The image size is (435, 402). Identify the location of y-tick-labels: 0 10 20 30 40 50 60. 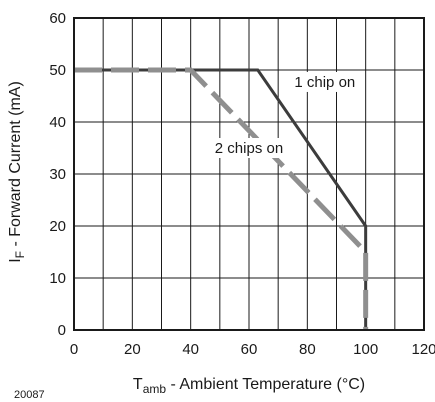
(57, 174).